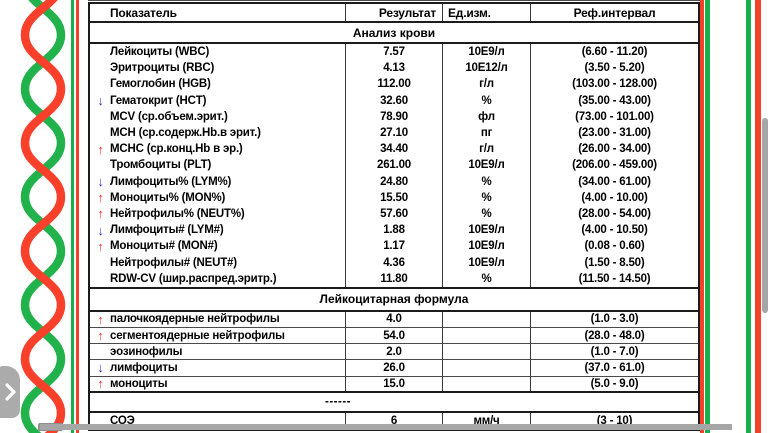 This screenshot has height=433, width=770. I want to click on ref-interval-cell: (73.00 - 101.00), so click(614, 116).